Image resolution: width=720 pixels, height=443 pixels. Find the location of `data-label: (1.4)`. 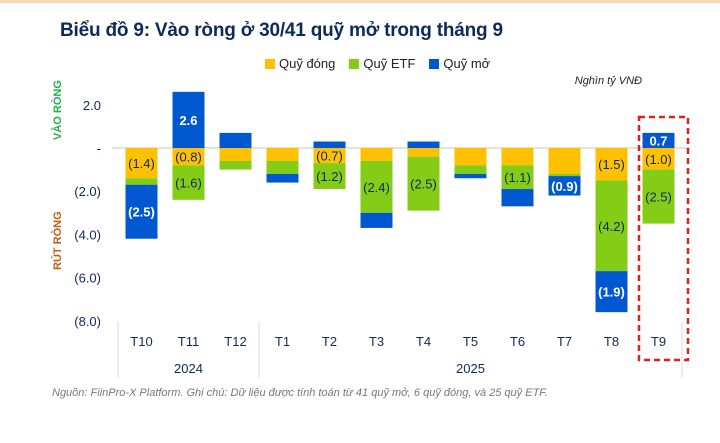

data-label: (1.4) is located at coordinates (141, 163).